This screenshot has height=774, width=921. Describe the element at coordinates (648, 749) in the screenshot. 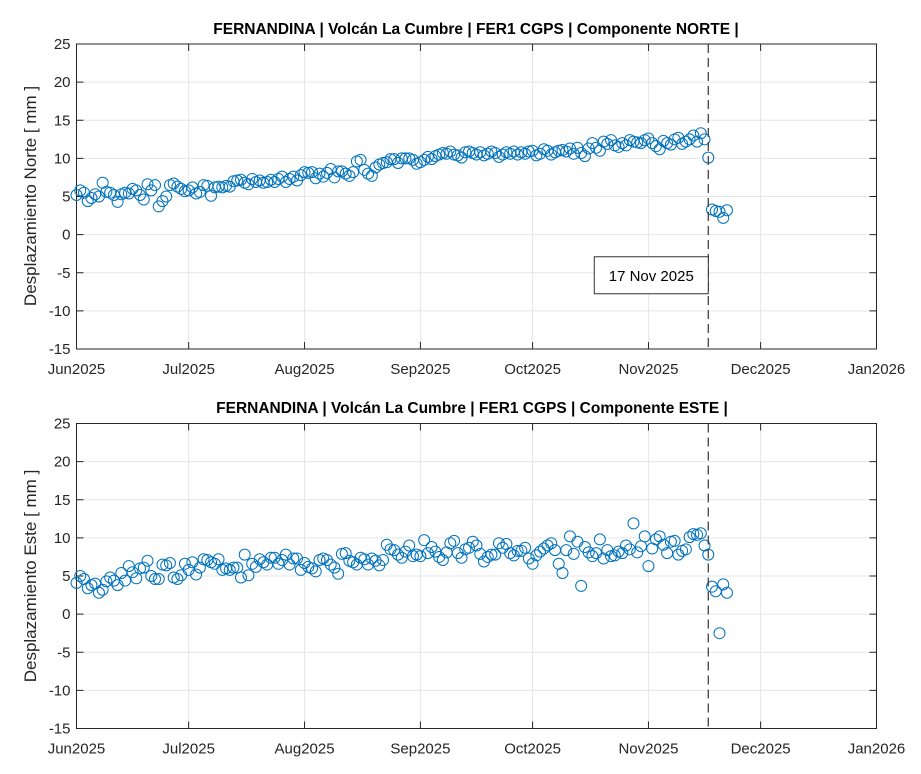

I see `x-tick-label: Nov2025` at that location.